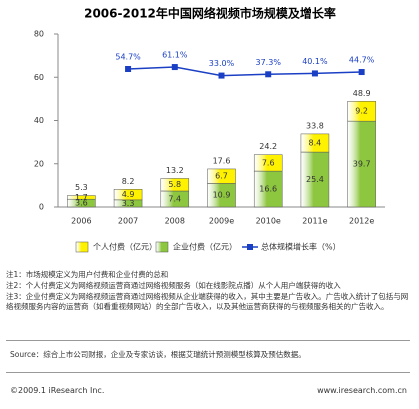 This screenshot has height=409, width=419. I want to click on bar-label: 16.6, so click(268, 189).